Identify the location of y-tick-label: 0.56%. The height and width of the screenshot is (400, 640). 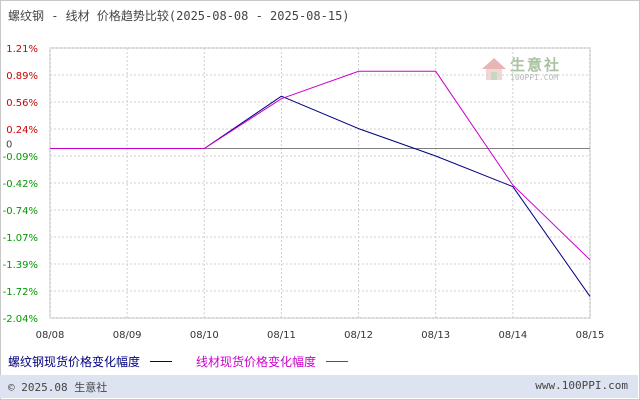
(22, 103).